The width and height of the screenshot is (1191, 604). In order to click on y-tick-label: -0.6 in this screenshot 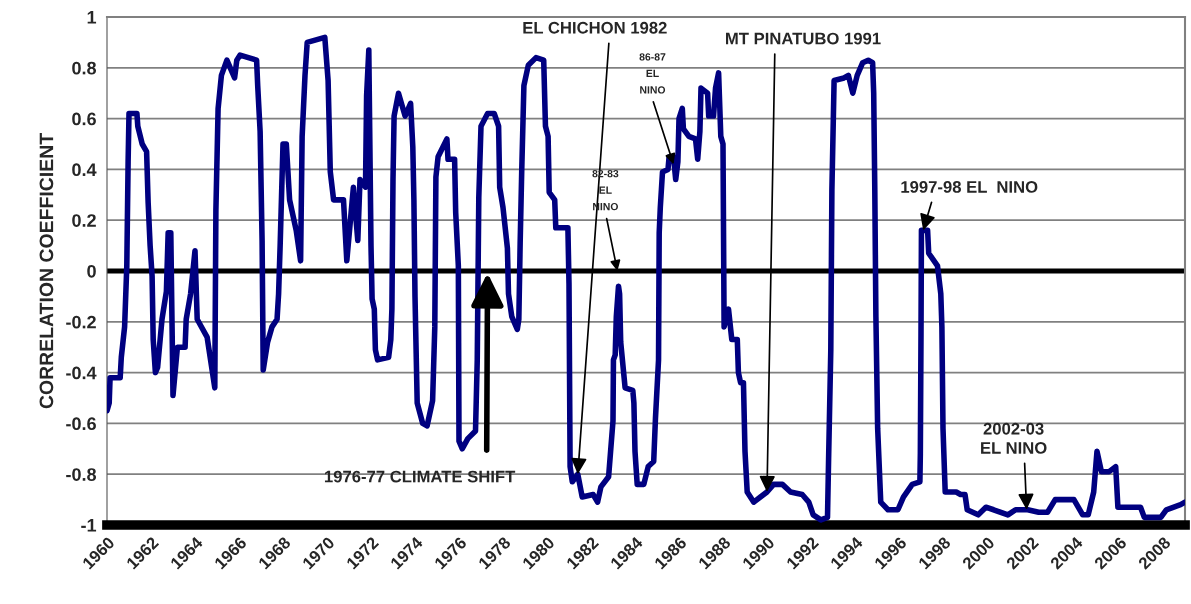, I will do `click(81, 424)`.